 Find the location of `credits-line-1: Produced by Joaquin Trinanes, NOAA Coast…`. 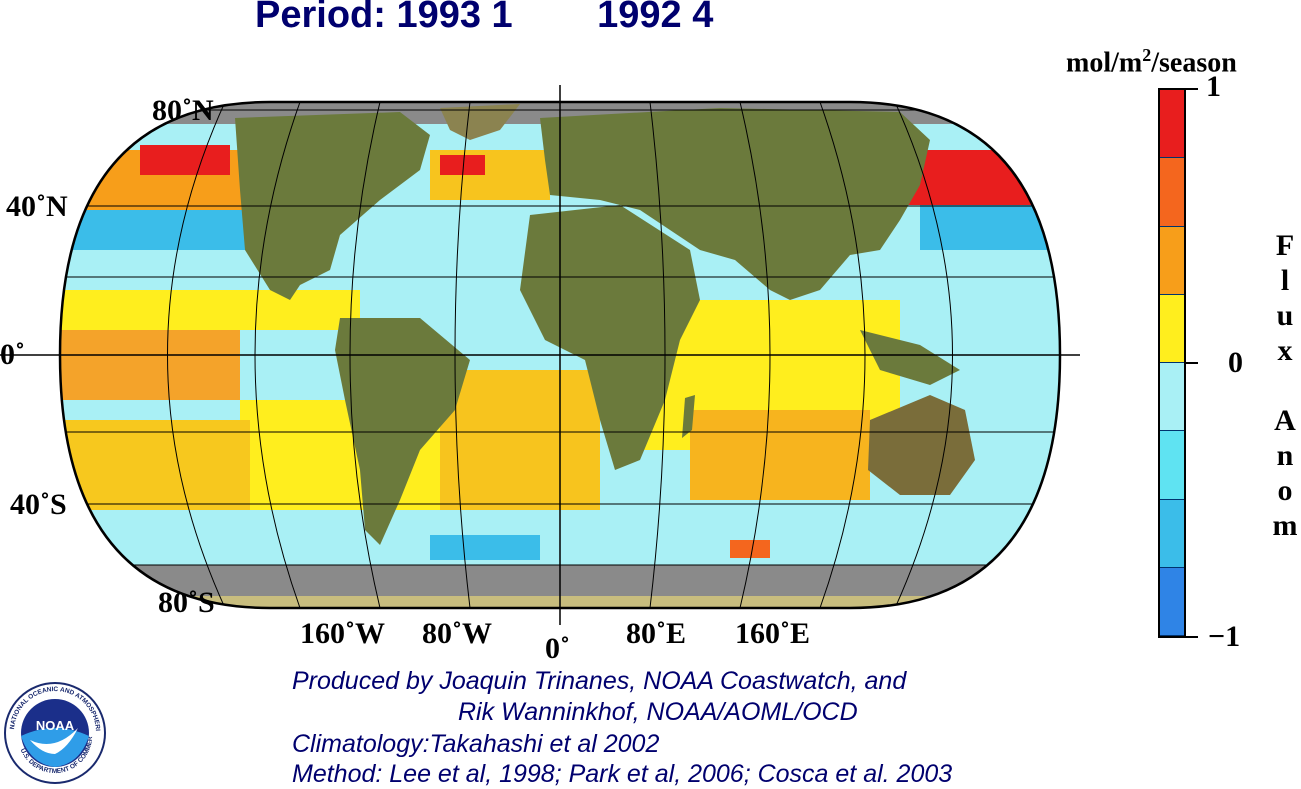

credits-line-1: Produced by Joaquin Trinanes, NOAA Coast… is located at coordinates (599, 681).